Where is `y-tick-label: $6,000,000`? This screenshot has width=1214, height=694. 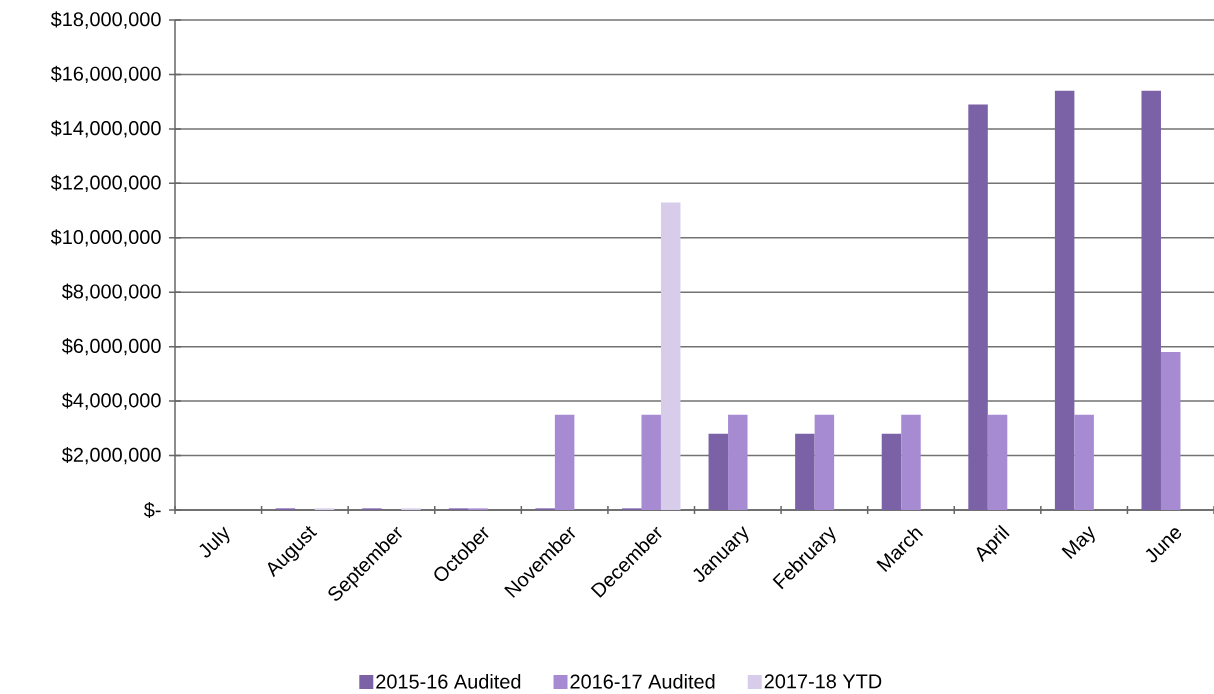 y-tick-label: $6,000,000 is located at coordinates (111, 347).